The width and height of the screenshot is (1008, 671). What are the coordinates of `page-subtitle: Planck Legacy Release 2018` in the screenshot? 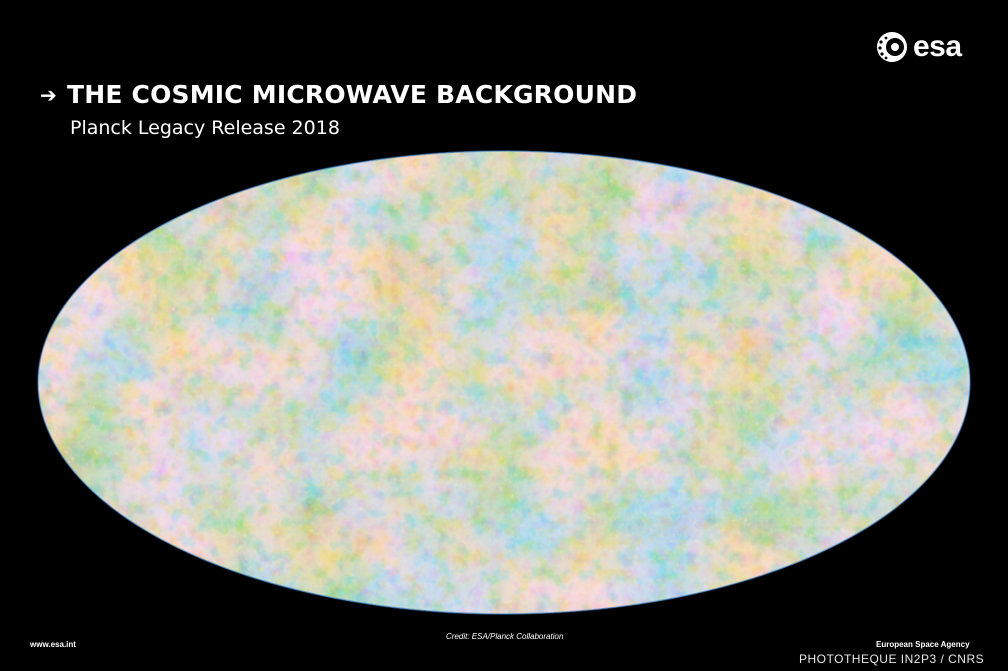 It's located at (205, 128).